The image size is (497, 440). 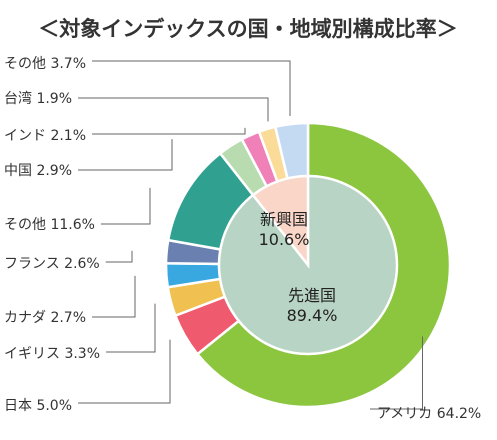 I want to click on outer-label-カナダ: カナダ 2.7%, so click(x=45, y=318).